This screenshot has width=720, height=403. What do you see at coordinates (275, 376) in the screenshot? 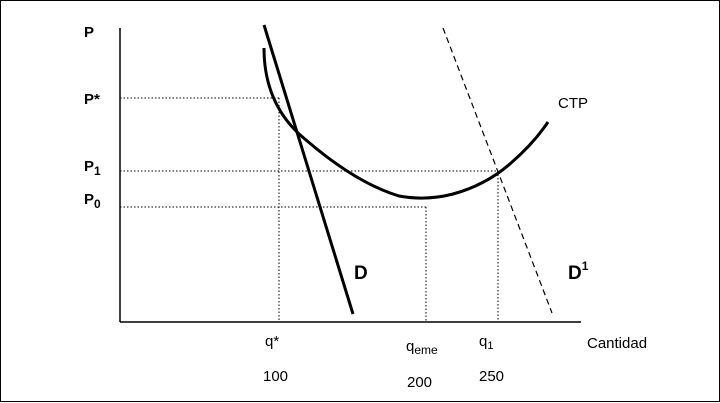
I see `quantity-value-q-star: 100` at bounding box center [275, 376].